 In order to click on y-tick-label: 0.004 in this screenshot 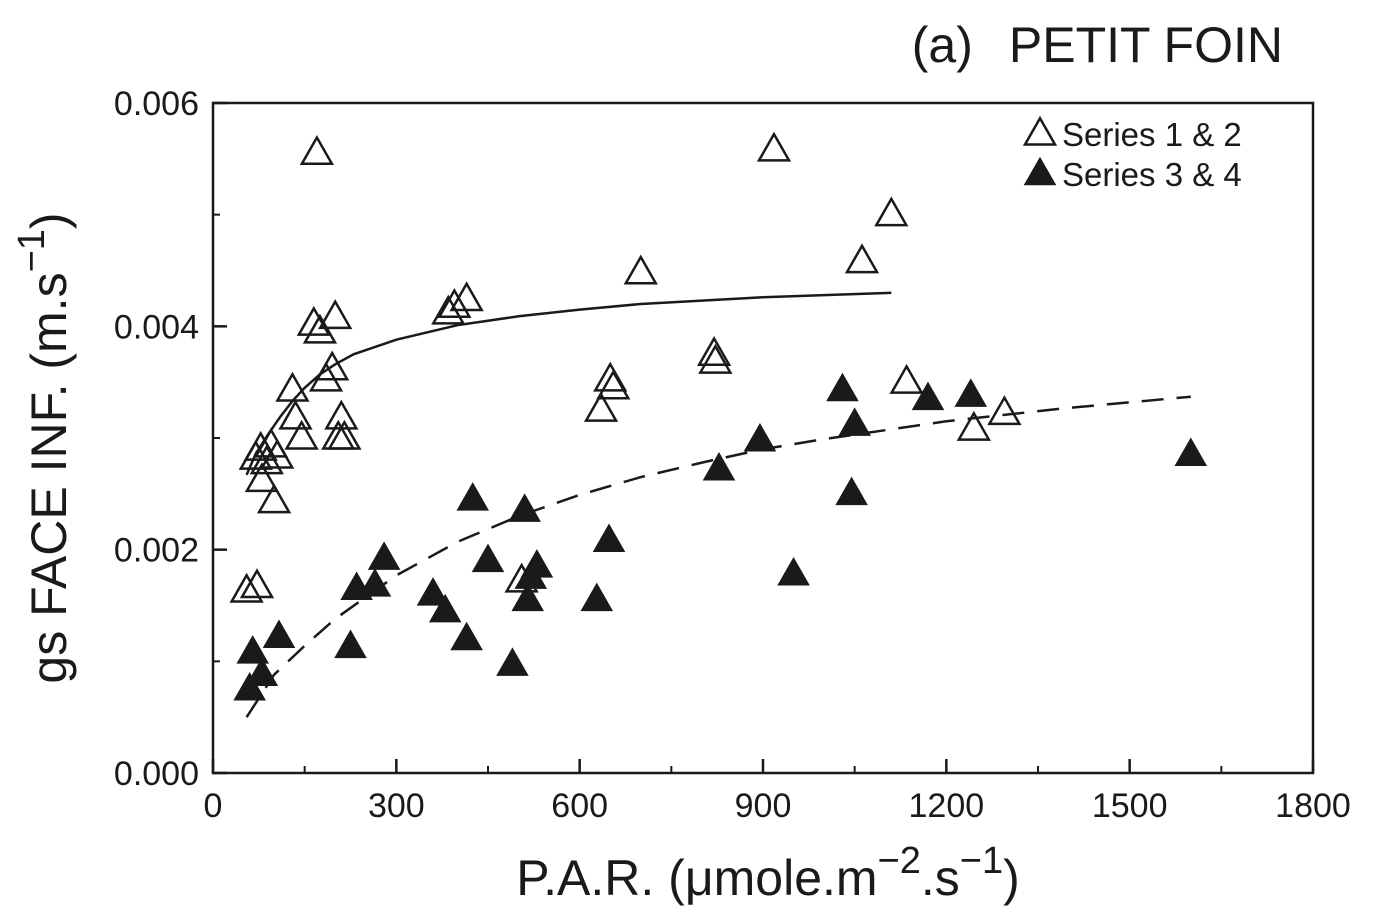, I will do `click(156, 327)`.